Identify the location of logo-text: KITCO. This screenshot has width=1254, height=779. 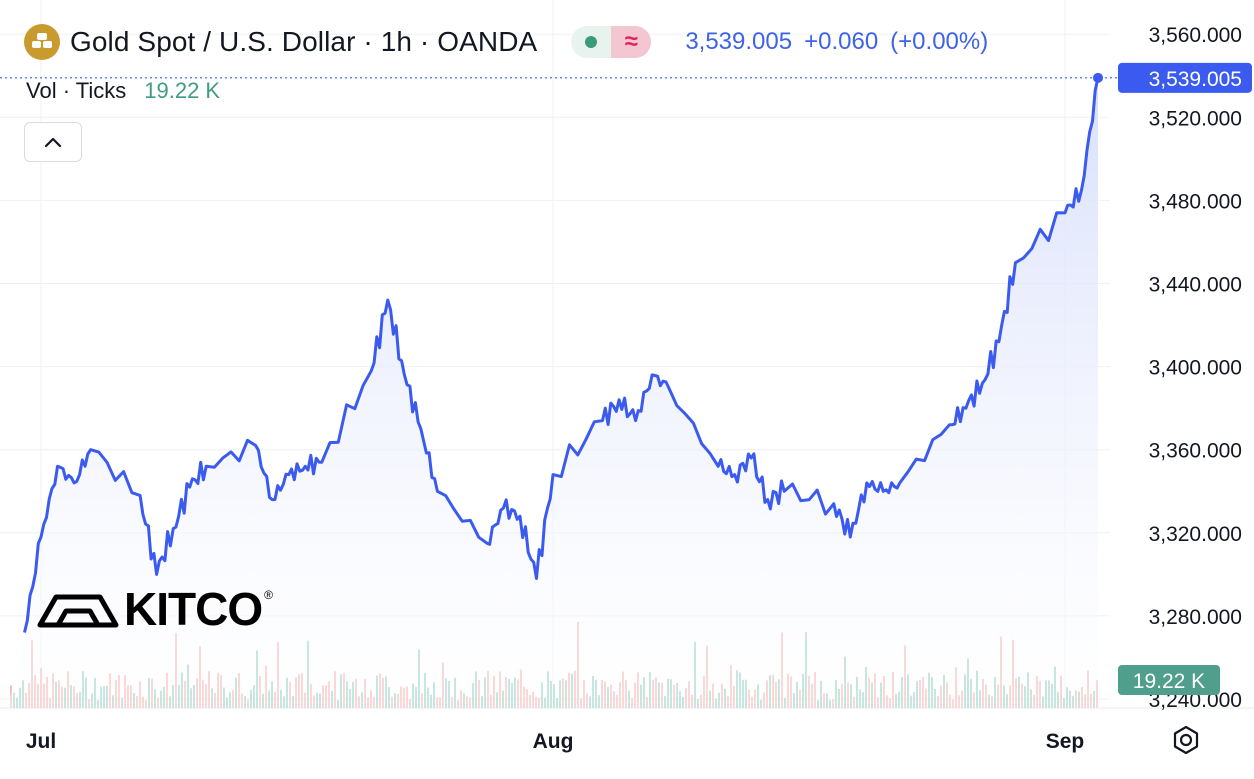
(193, 609).